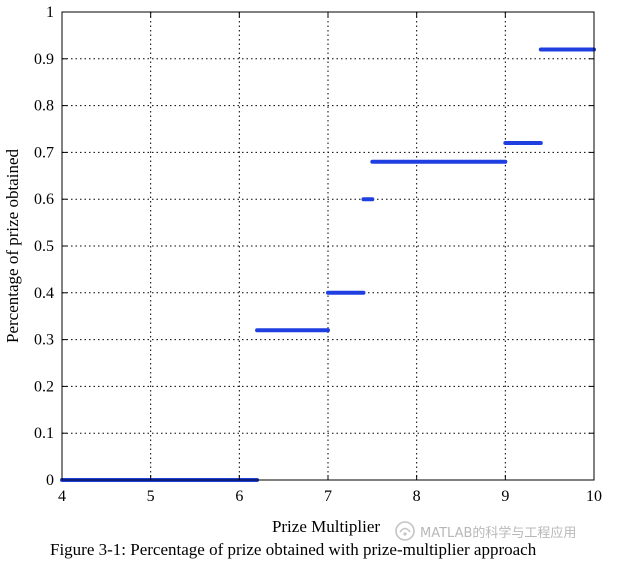 The height and width of the screenshot is (568, 628). I want to click on watermark-text: MATLAB的科学与工程应用, so click(498, 533).